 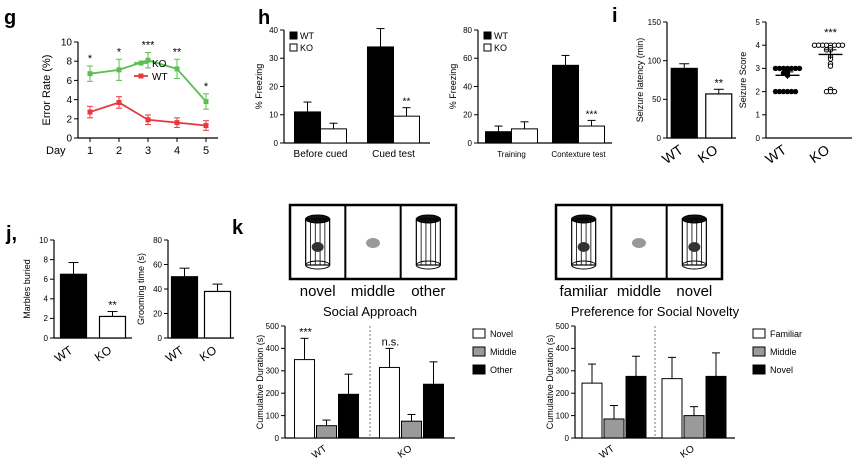 What do you see at coordinates (141, 289) in the screenshot?
I see `y-axis-label: Grooming time (s)` at bounding box center [141, 289].